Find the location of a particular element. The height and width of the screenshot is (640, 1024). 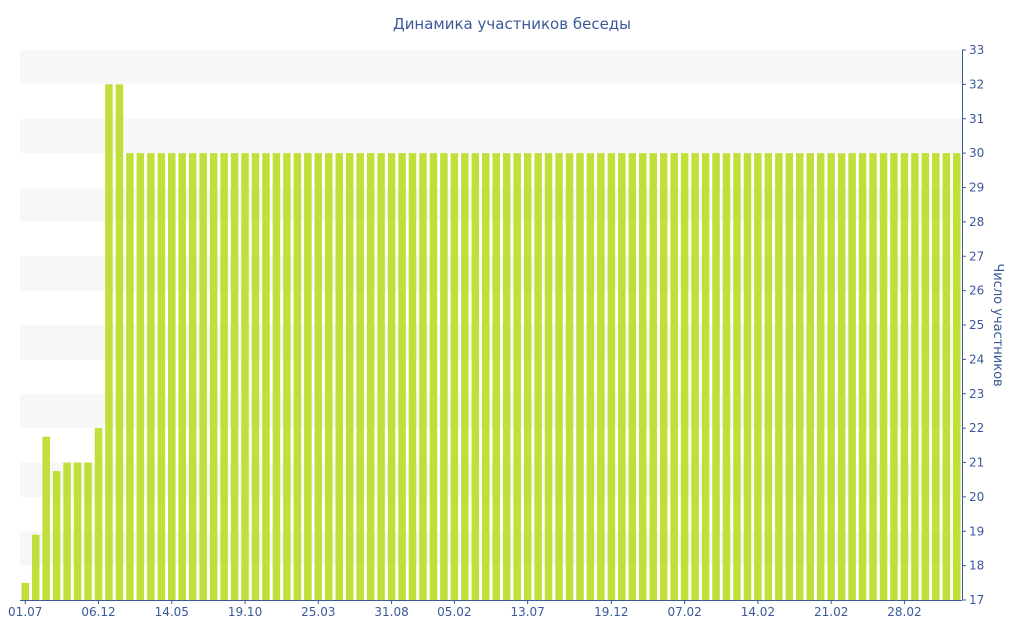

x-tick-label: 06.12 is located at coordinates (98, 612).